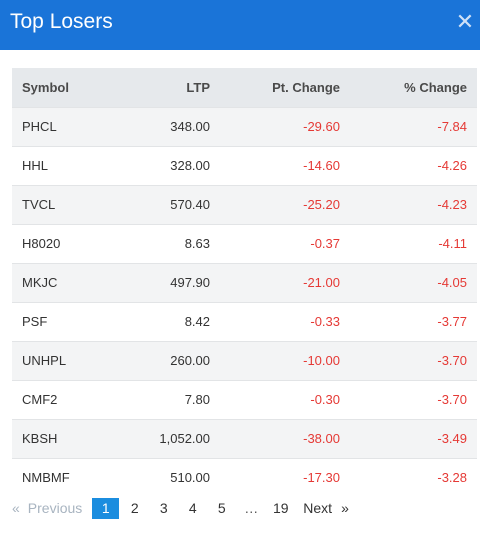 This screenshot has width=480, height=537. What do you see at coordinates (198, 87) in the screenshot?
I see `column-header-ltp: LTP` at bounding box center [198, 87].